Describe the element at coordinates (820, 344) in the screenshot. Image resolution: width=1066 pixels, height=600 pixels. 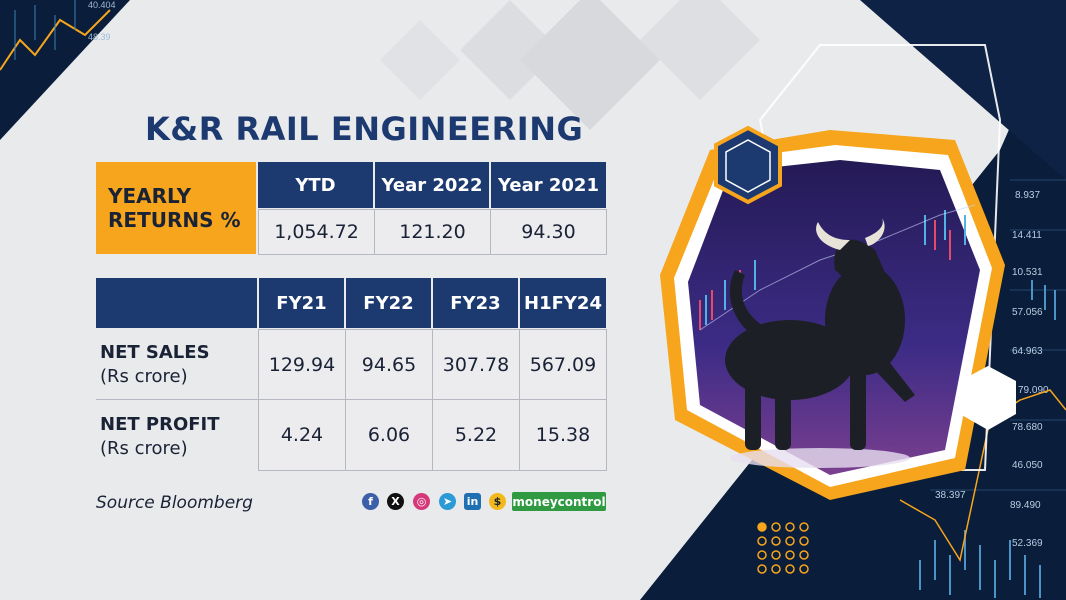
I see `bull-illustration` at that location.